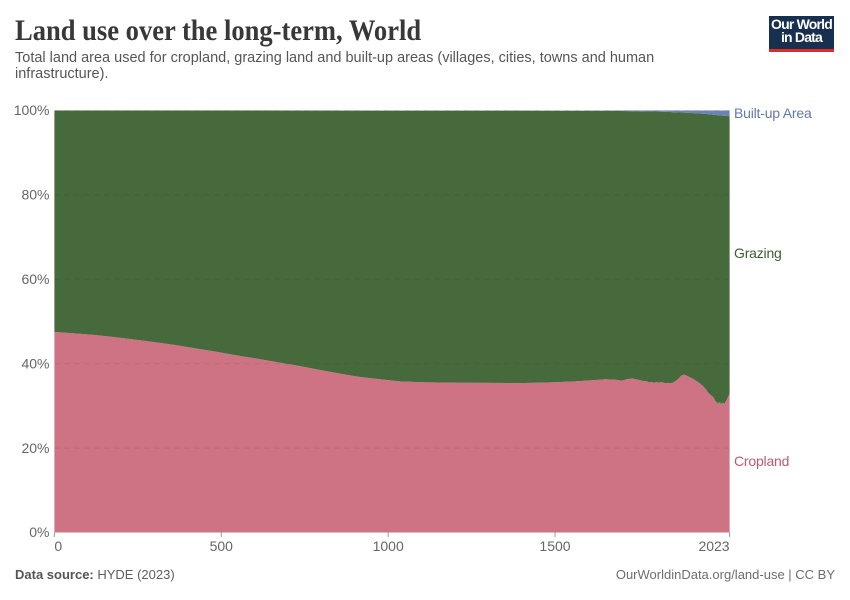 The height and width of the screenshot is (600, 850). What do you see at coordinates (35, 363) in the screenshot?
I see `svg-text: 40%` at bounding box center [35, 363].